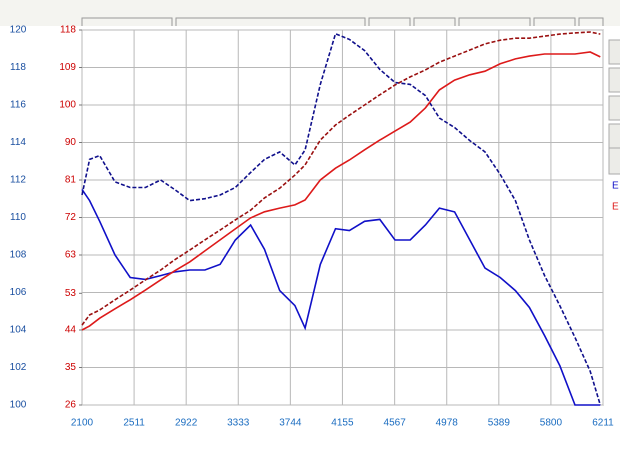 The image size is (620, 465). What do you see at coordinates (310, 13) in the screenshot?
I see `toolbar` at bounding box center [310, 13].